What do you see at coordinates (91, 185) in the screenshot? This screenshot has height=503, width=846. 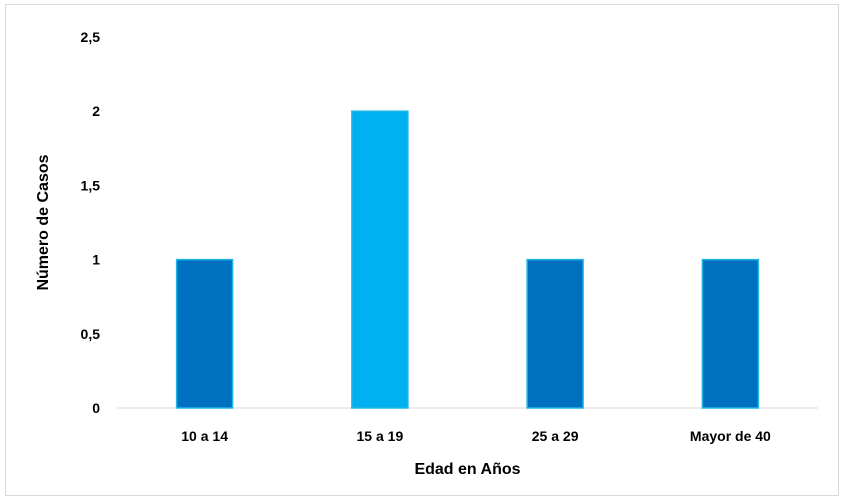 I see `y-tick-label: 1,5` at bounding box center [91, 185].